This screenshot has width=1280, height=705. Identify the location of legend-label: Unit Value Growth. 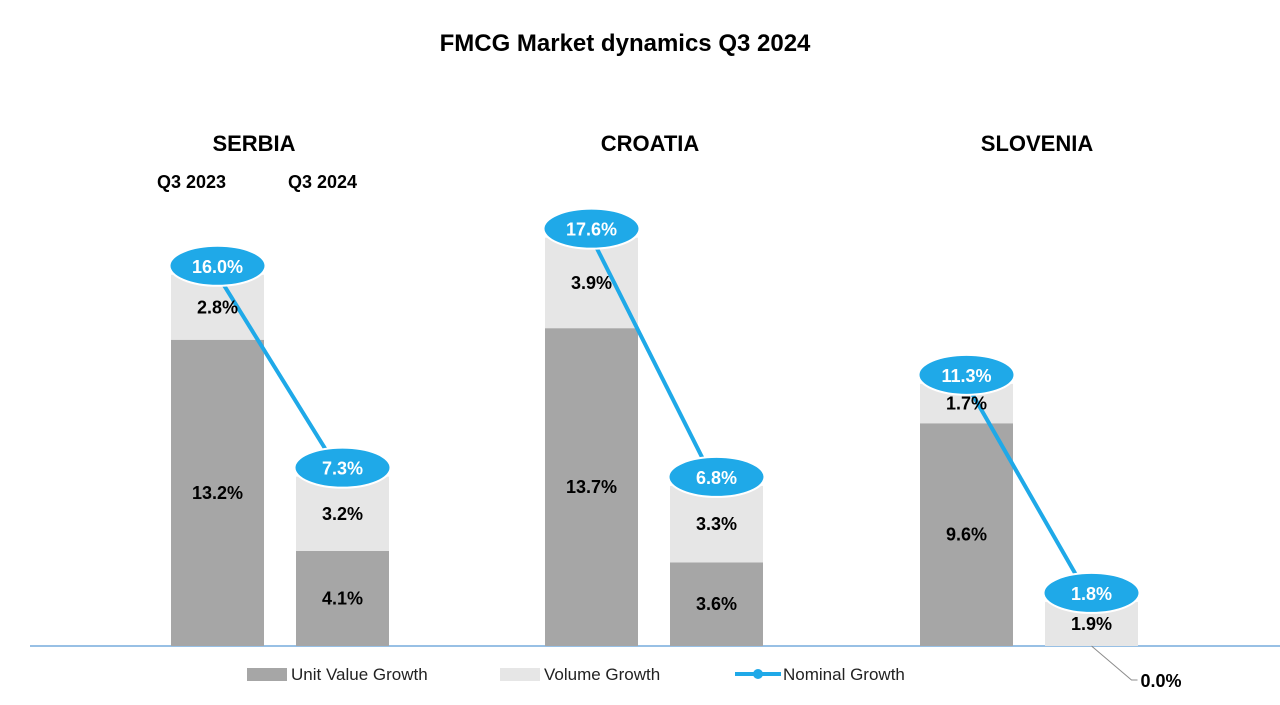
(359, 674).